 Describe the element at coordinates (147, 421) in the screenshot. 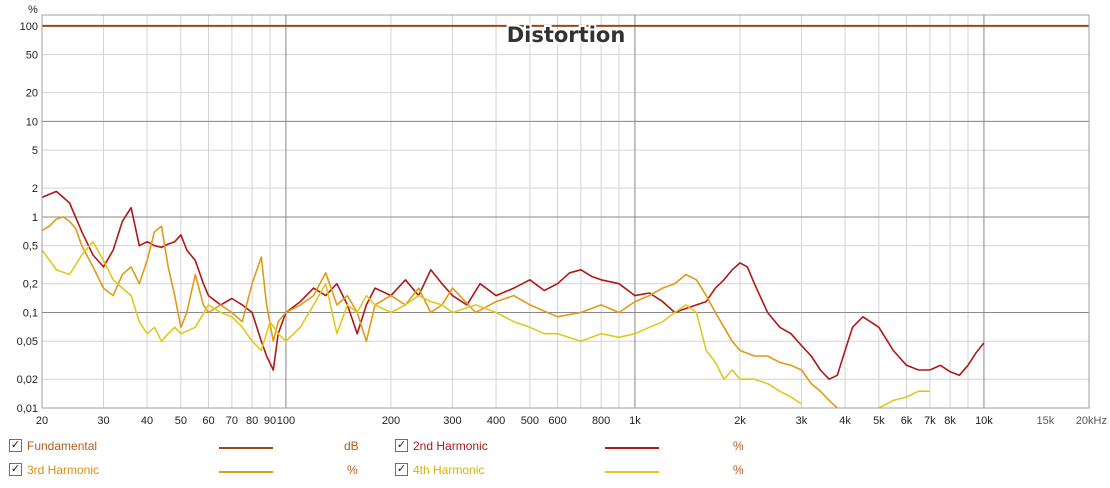

I see `x-tick-label: 40` at that location.